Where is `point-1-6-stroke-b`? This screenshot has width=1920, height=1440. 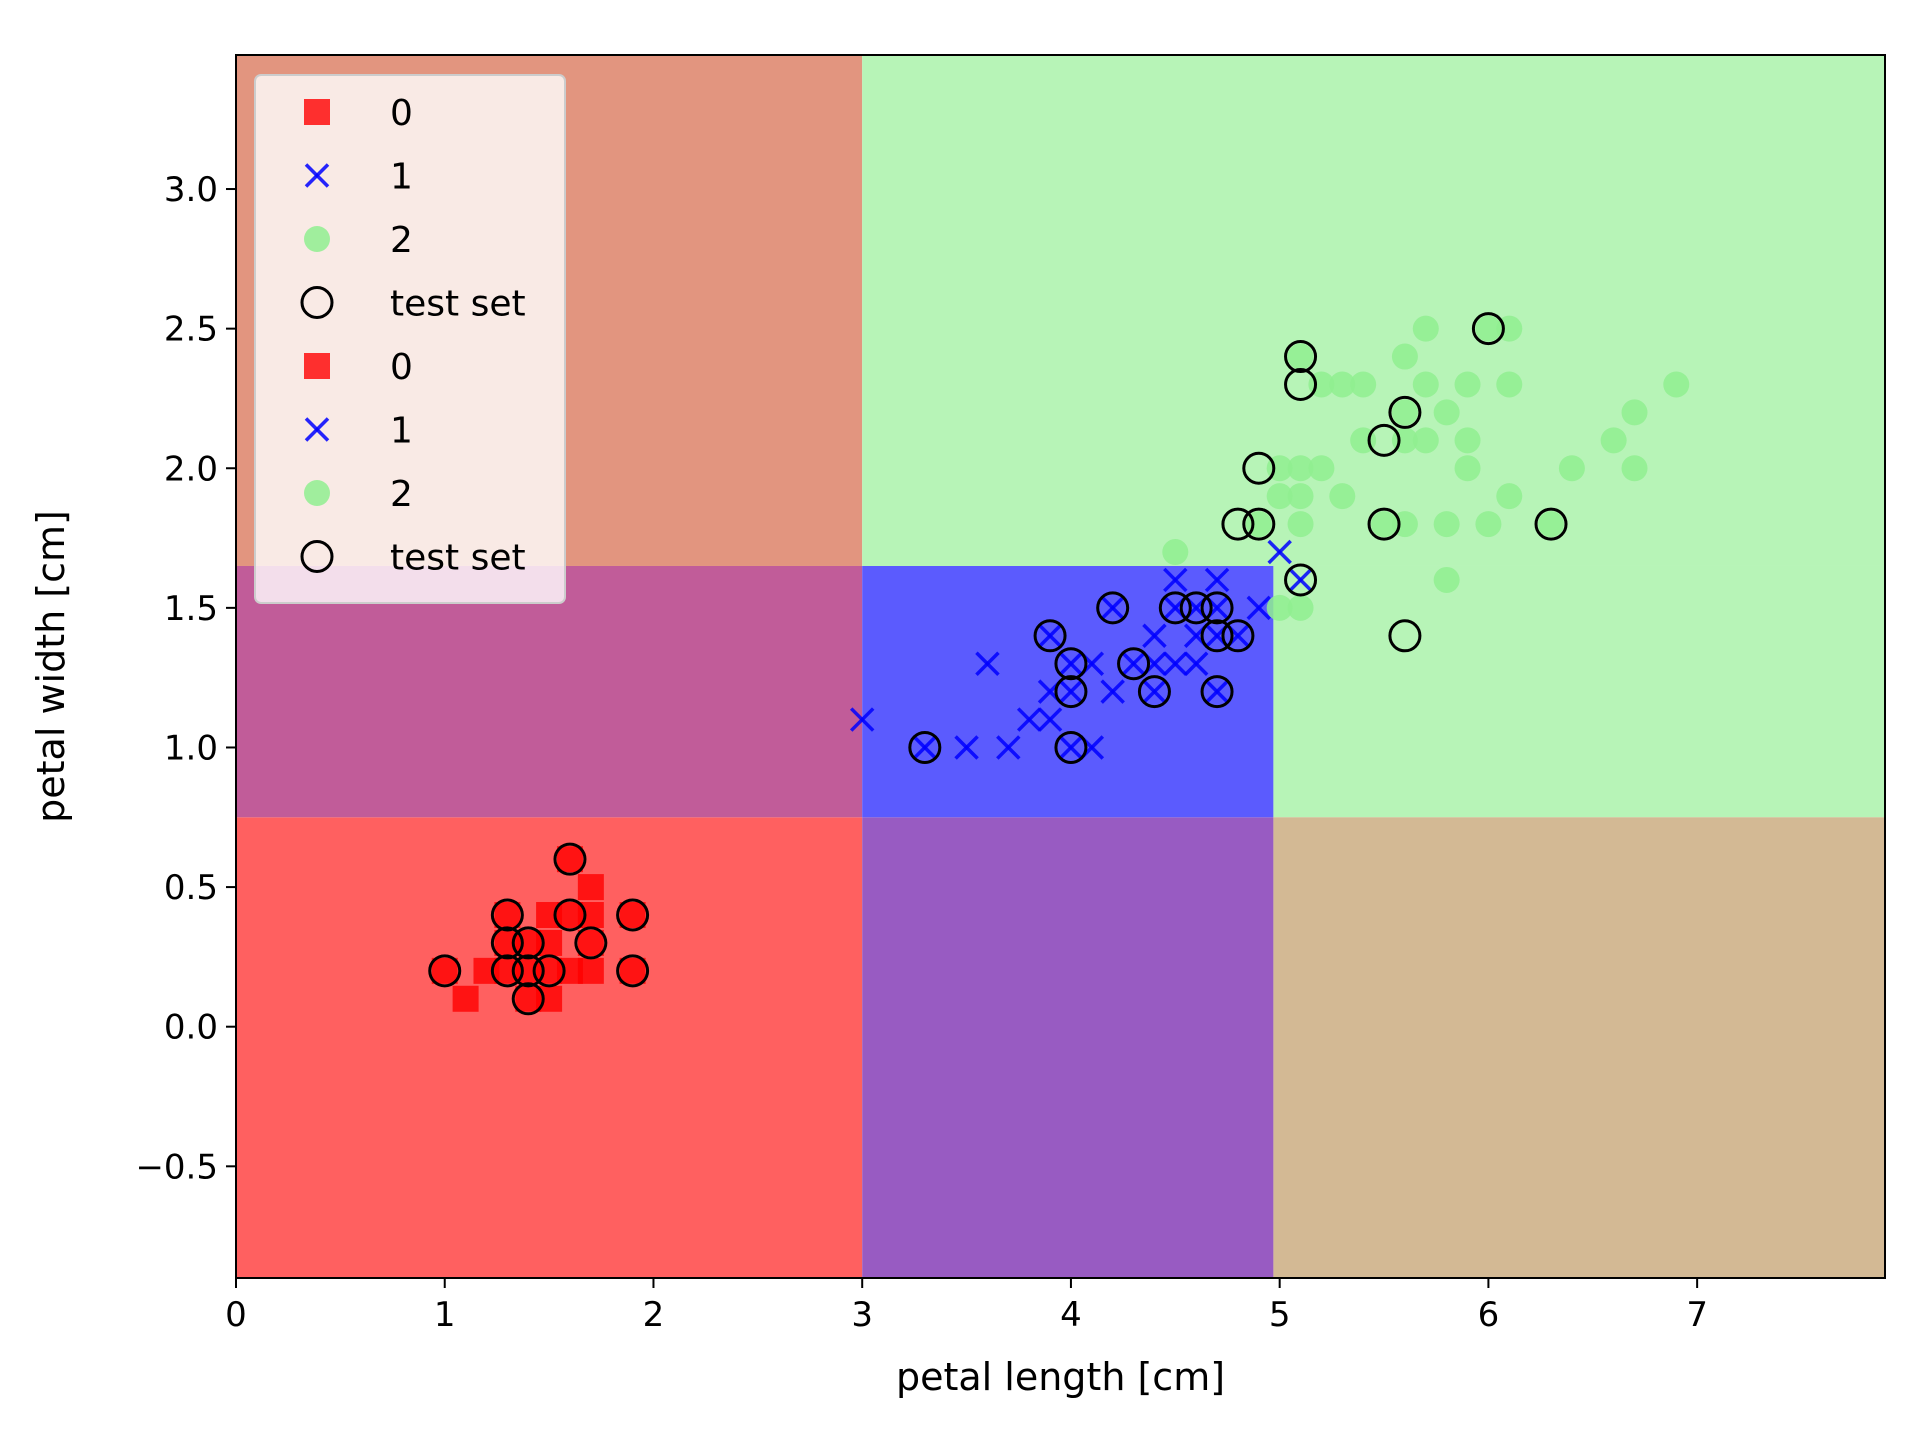 point-1-6-stroke-b is located at coordinates (1029, 719).